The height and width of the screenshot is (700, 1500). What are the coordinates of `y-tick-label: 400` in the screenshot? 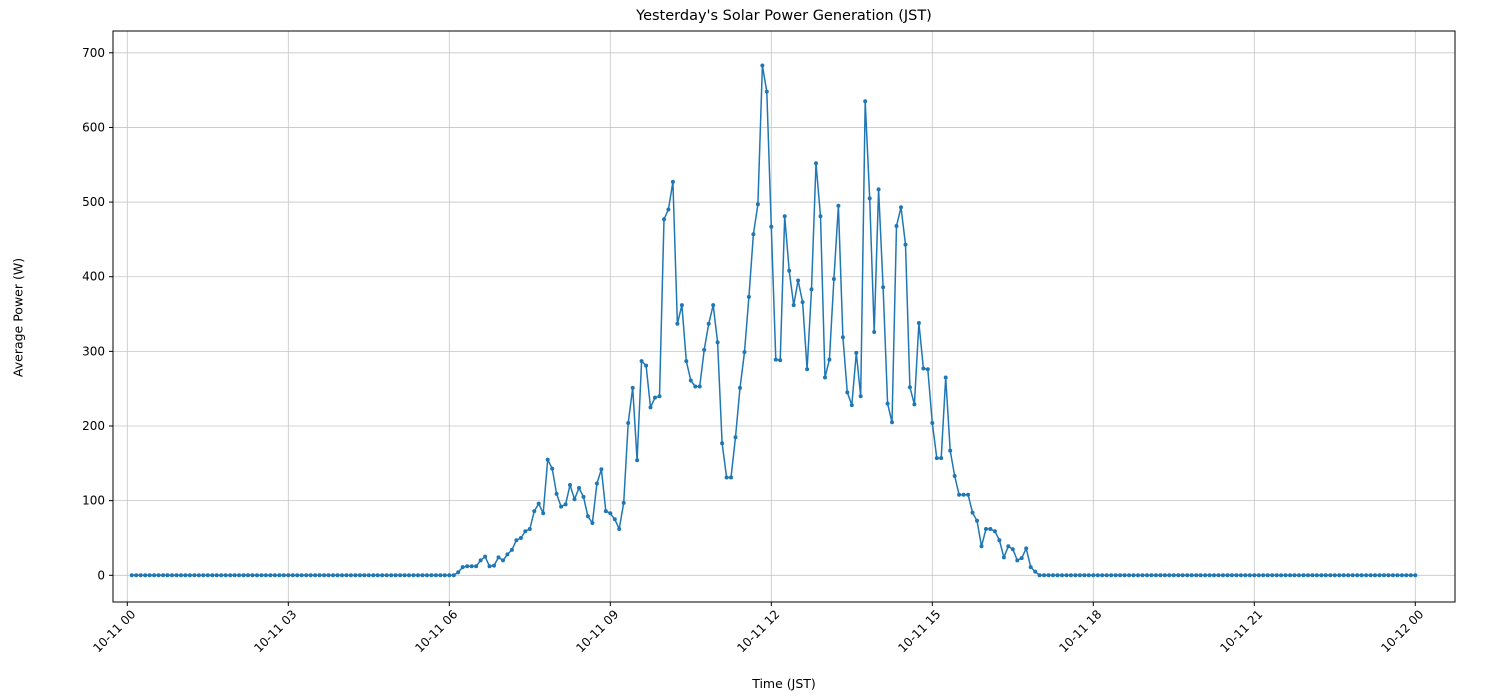 It's located at (93, 277).